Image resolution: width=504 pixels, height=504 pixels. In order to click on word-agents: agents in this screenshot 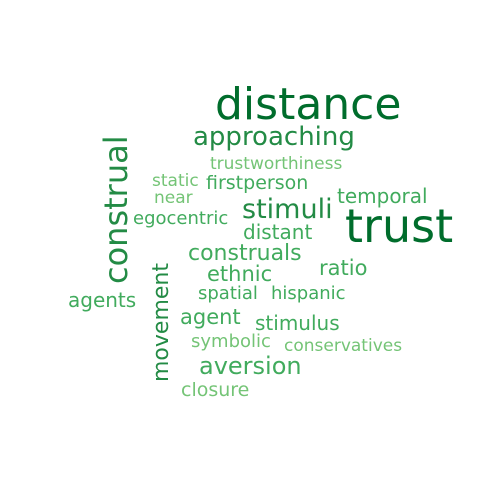, I will do `click(102, 300)`.